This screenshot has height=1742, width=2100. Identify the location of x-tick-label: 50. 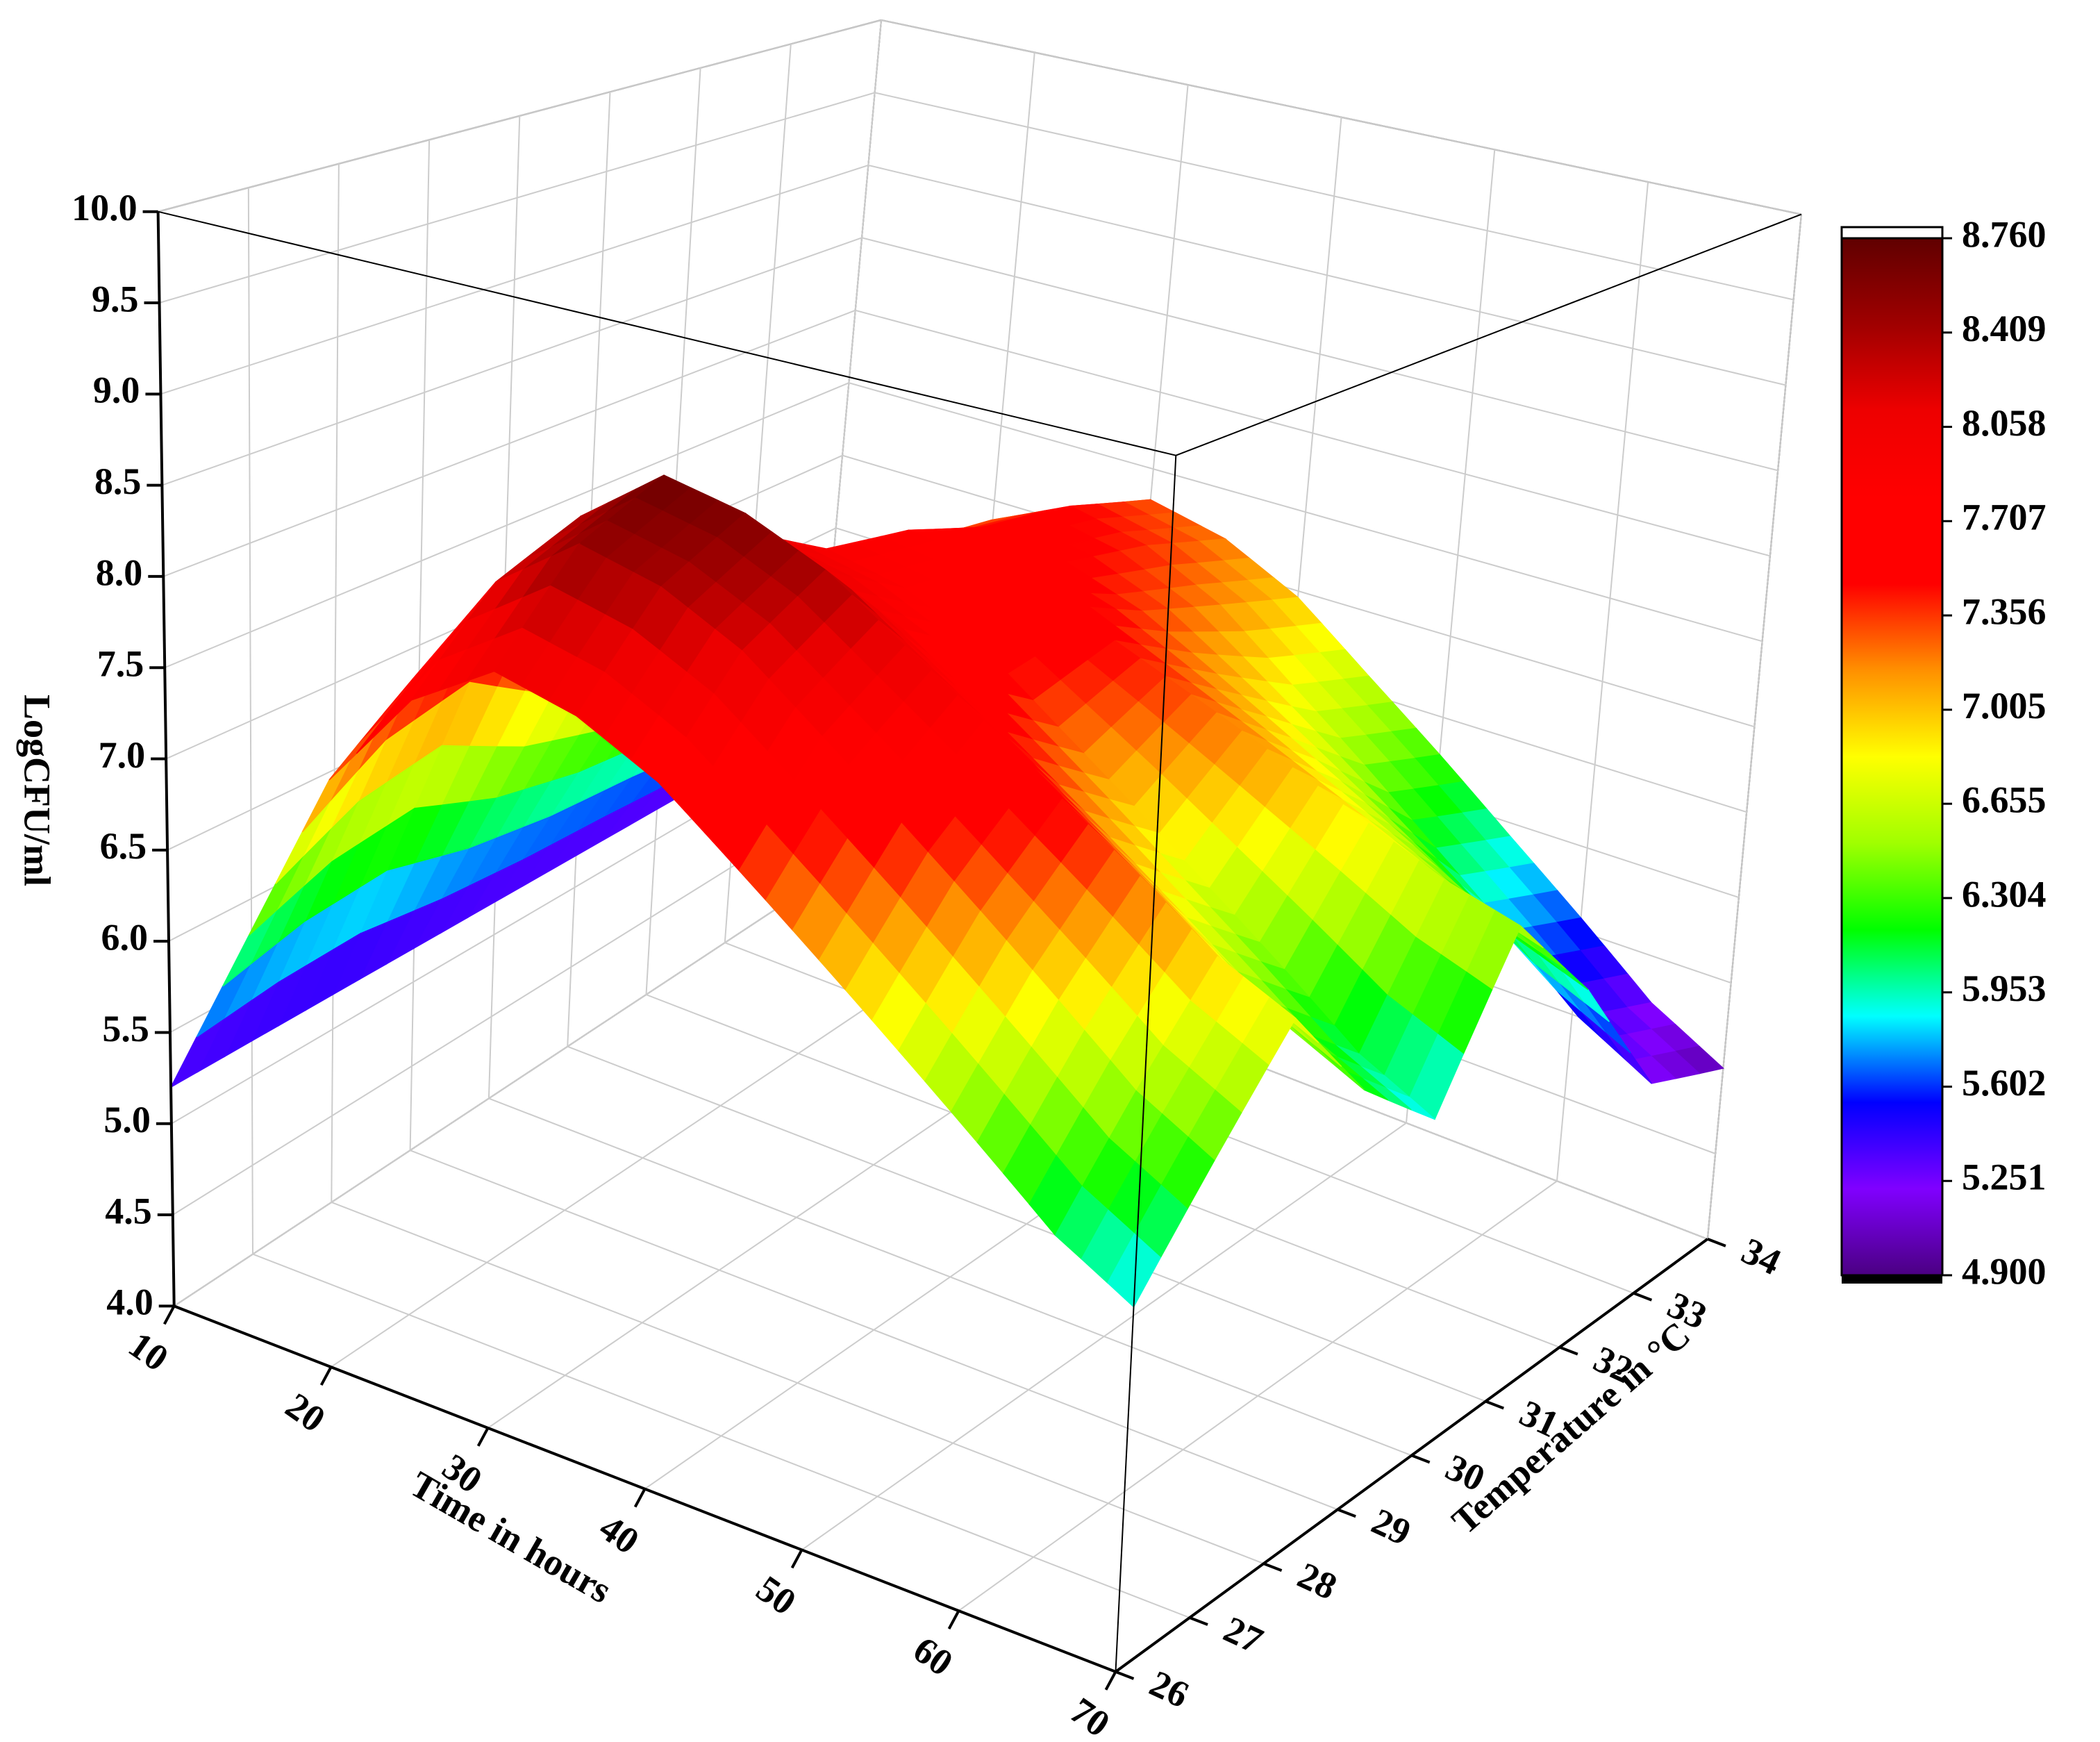
(776, 1595).